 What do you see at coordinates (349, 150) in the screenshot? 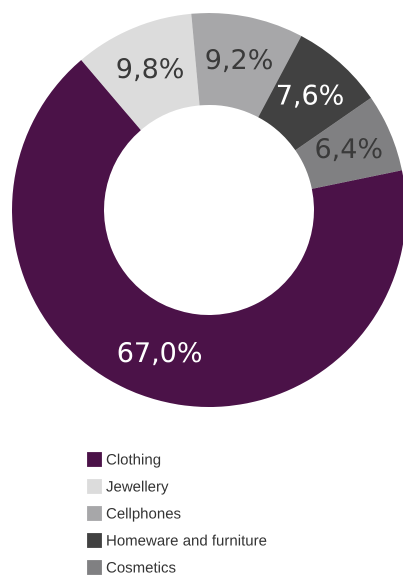
I see `data-label: 6,4%` at bounding box center [349, 150].